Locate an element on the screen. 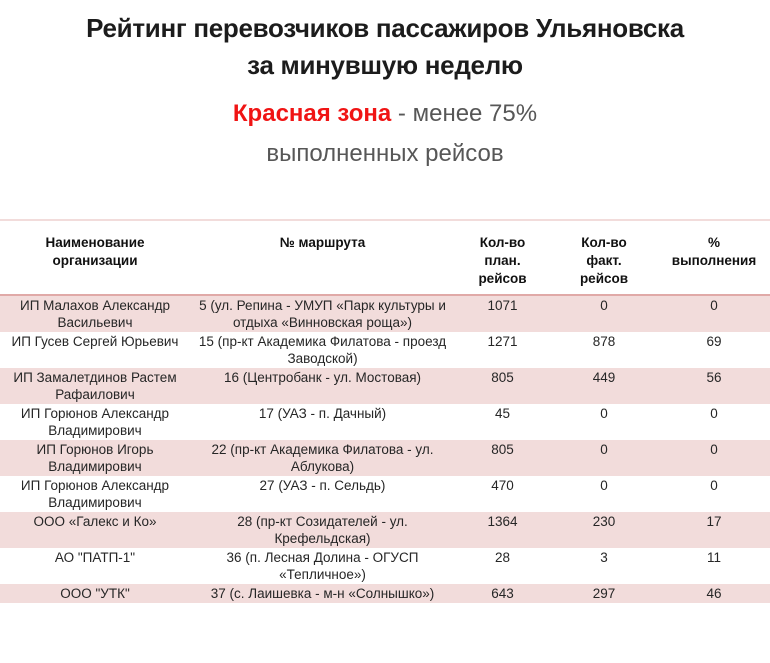 The height and width of the screenshot is (663, 770). planned-cell: 1071 is located at coordinates (502, 305).